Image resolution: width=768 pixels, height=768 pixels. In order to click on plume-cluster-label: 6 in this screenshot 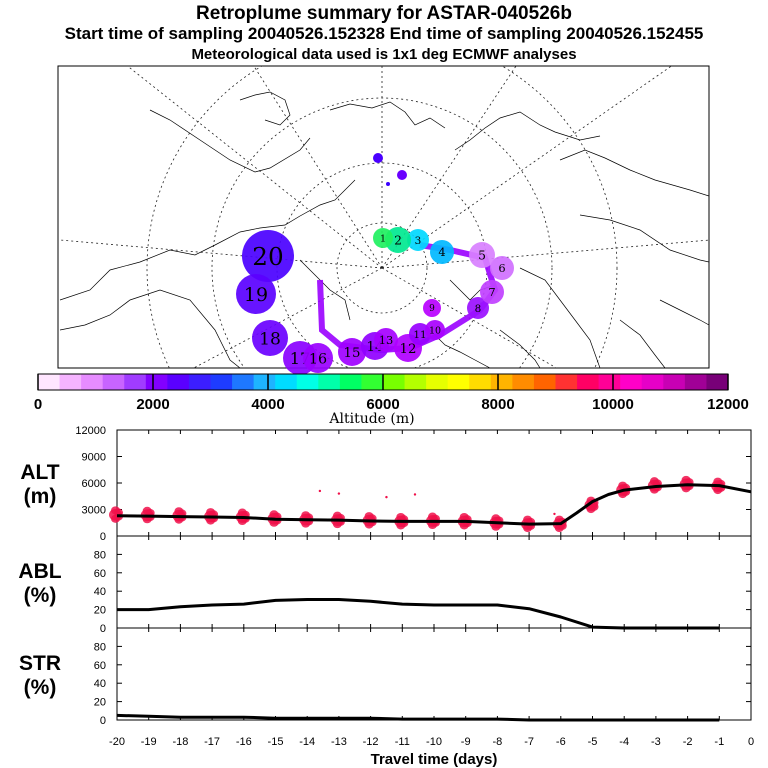, I will do `click(501, 268)`.